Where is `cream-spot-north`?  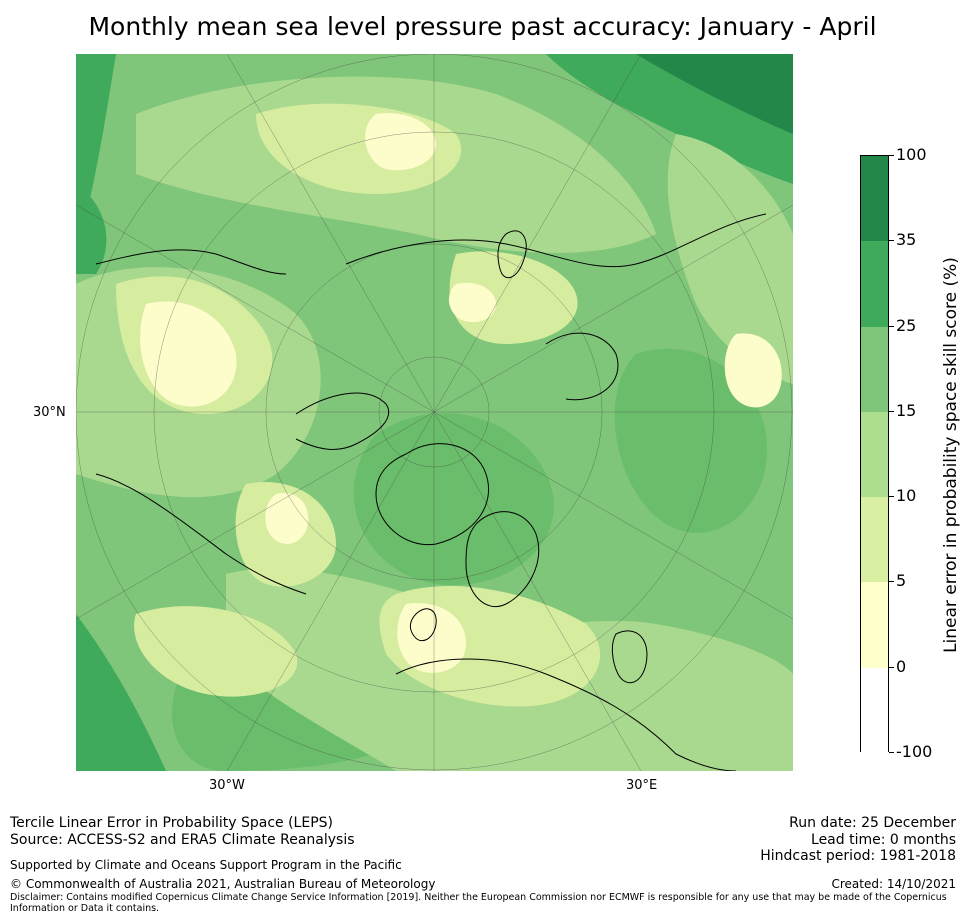
cream-spot-north is located at coordinates (400, 142).